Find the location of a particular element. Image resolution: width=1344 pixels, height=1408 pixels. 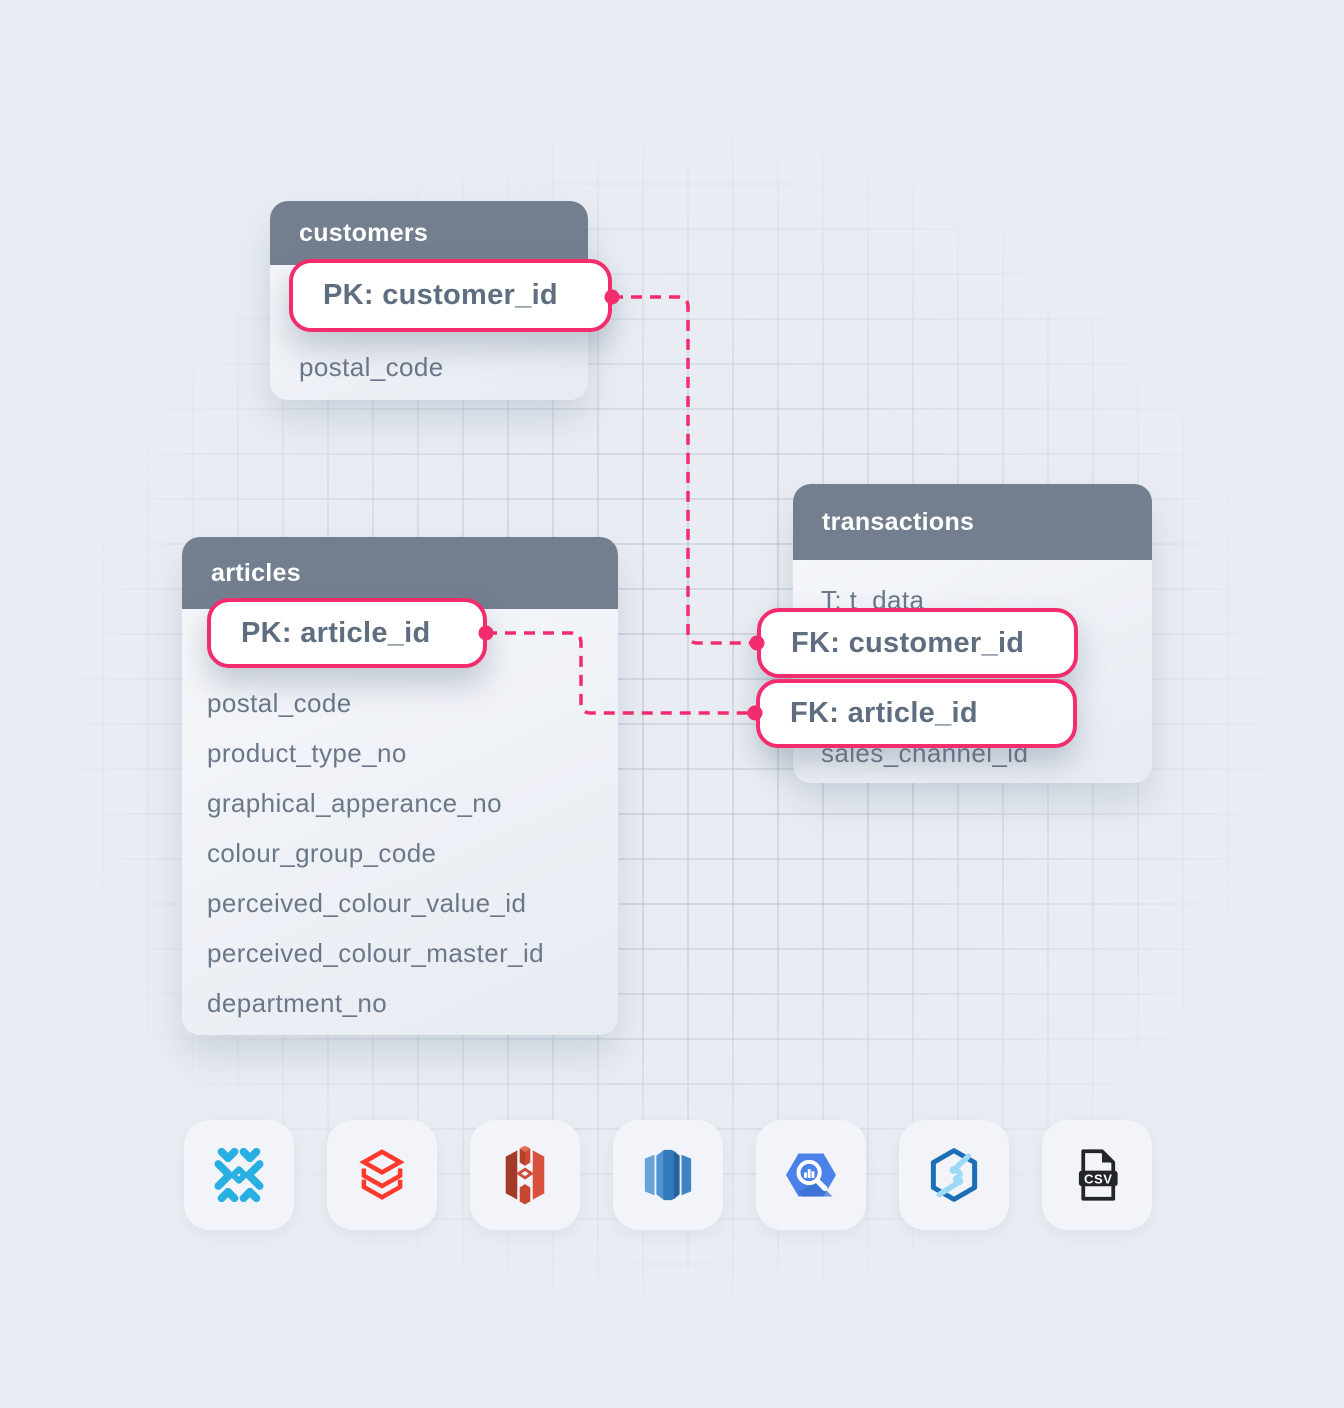

platform-tile-google-bigquery is located at coordinates (811, 1175).